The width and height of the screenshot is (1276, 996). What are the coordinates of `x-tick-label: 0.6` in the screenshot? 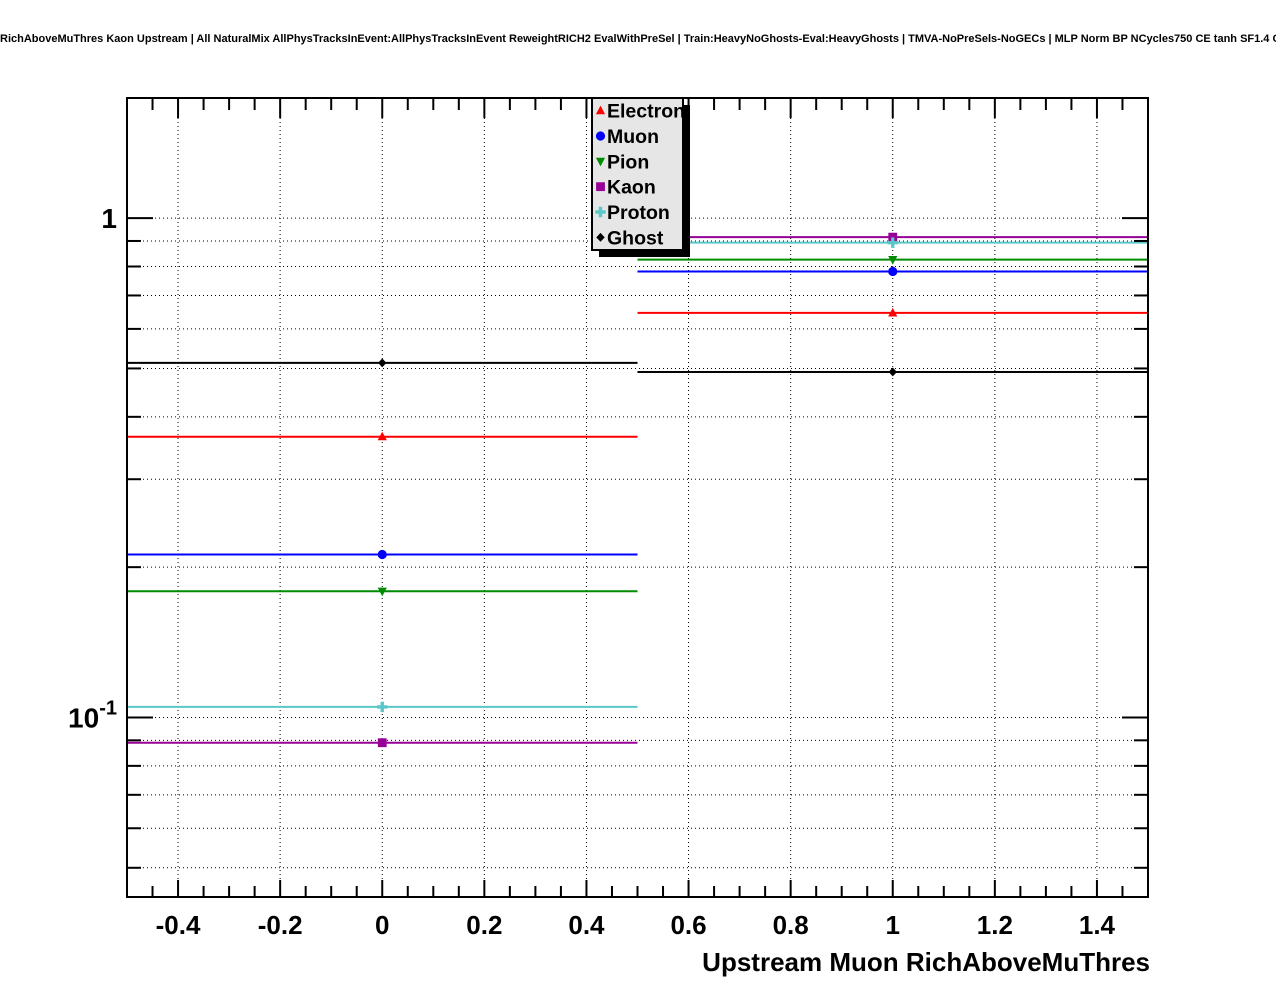 It's located at (688, 925).